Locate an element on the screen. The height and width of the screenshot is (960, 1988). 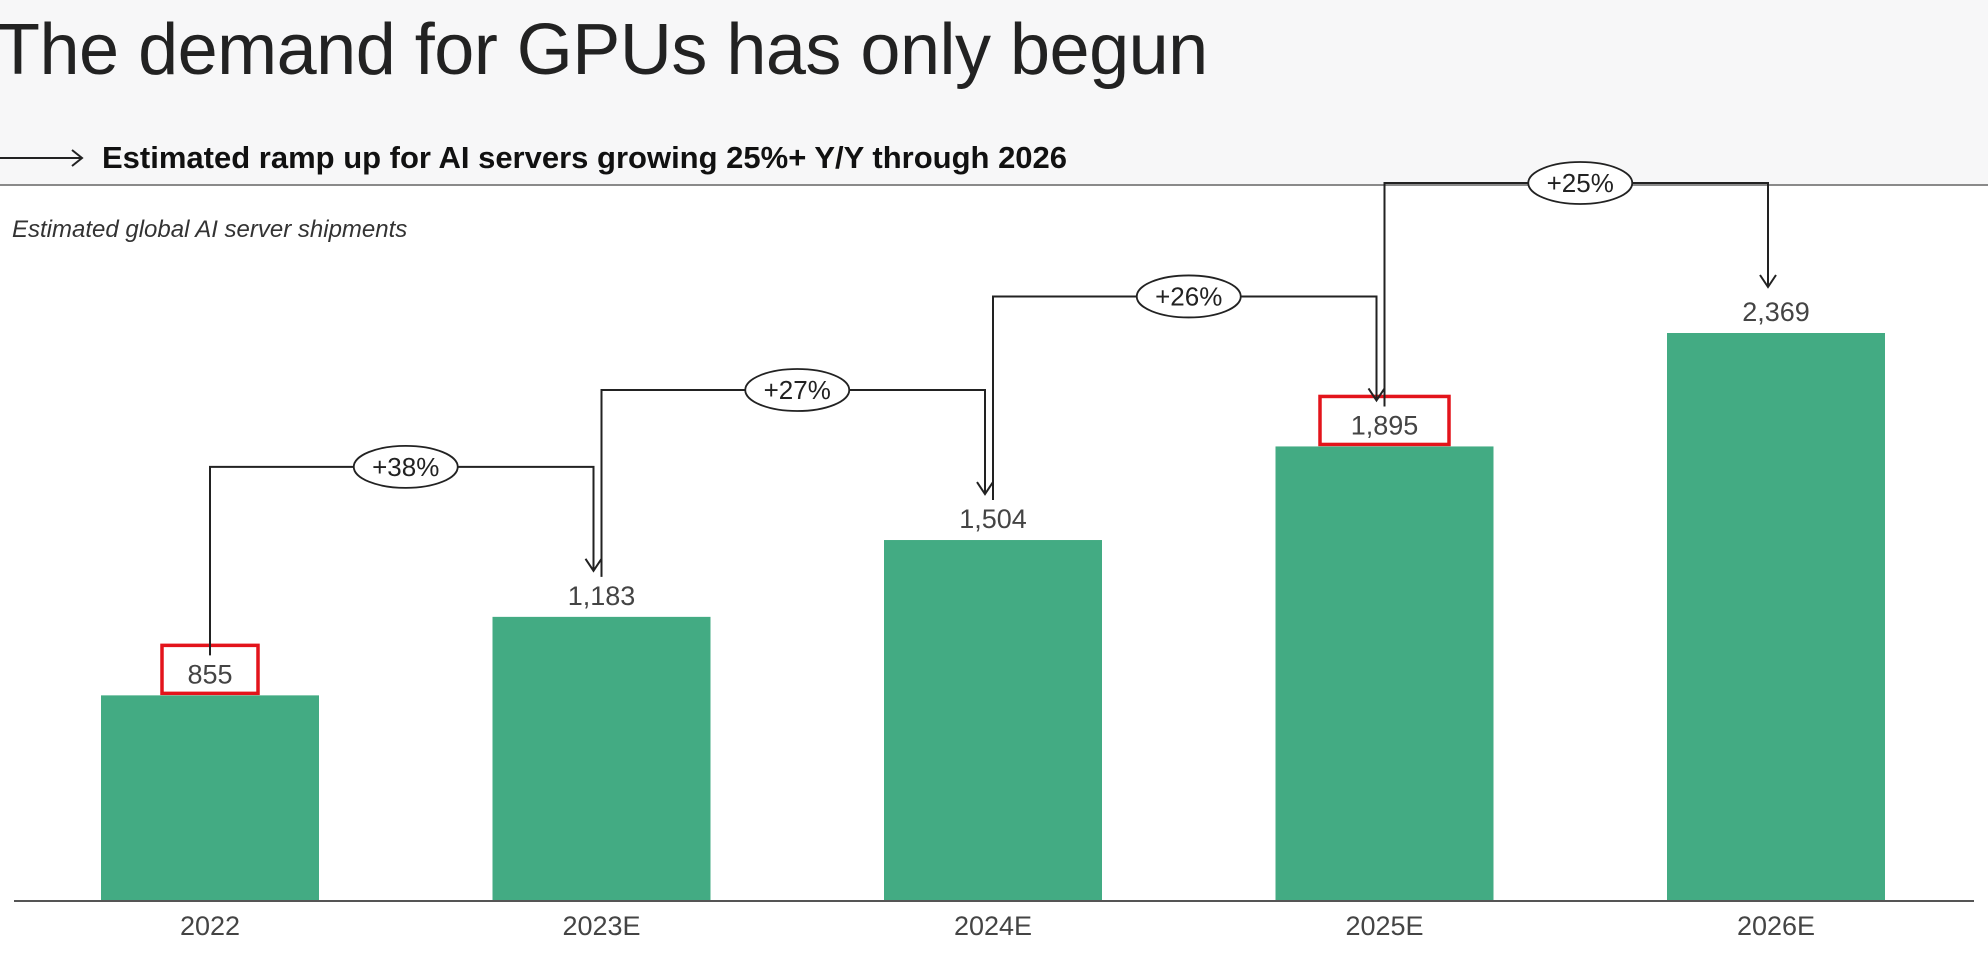
tick-label-2023e: 2023E is located at coordinates (601, 926).